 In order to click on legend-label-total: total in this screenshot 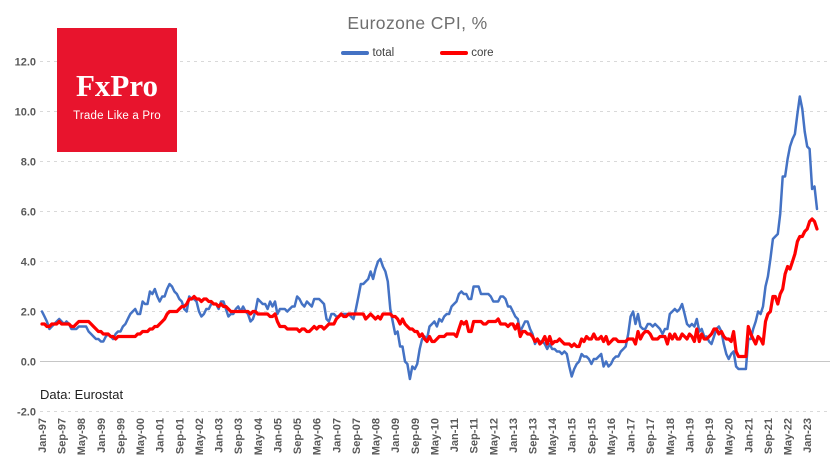, I will do `click(383, 53)`.